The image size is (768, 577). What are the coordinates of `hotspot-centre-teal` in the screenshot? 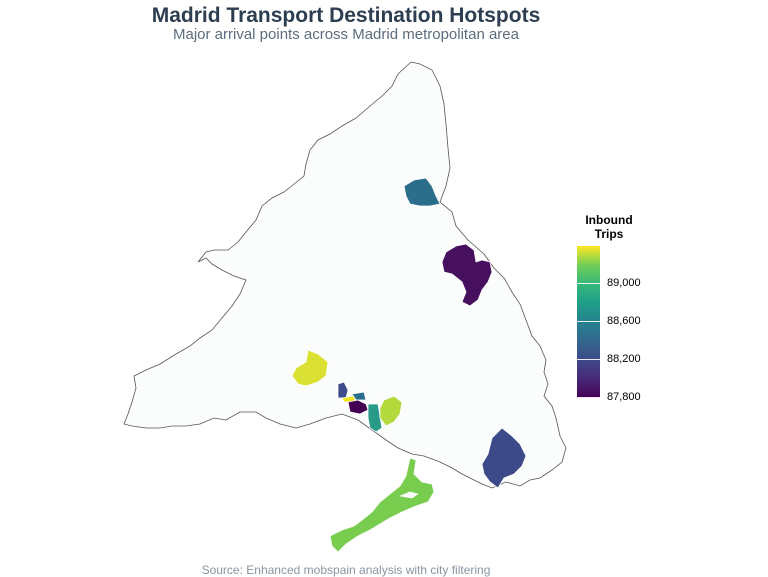 It's located at (375, 418).